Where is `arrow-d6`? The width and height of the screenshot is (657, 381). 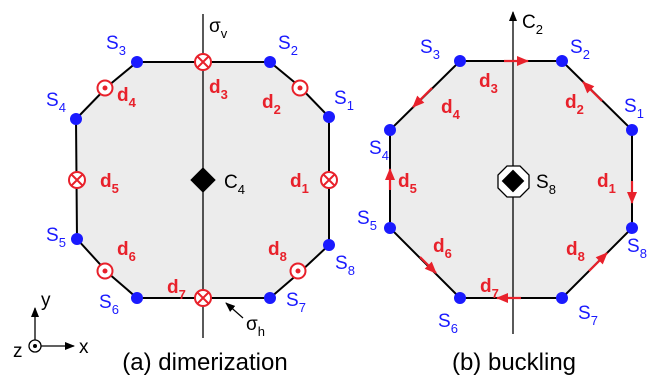 arrow-d6 is located at coordinates (428, 265).